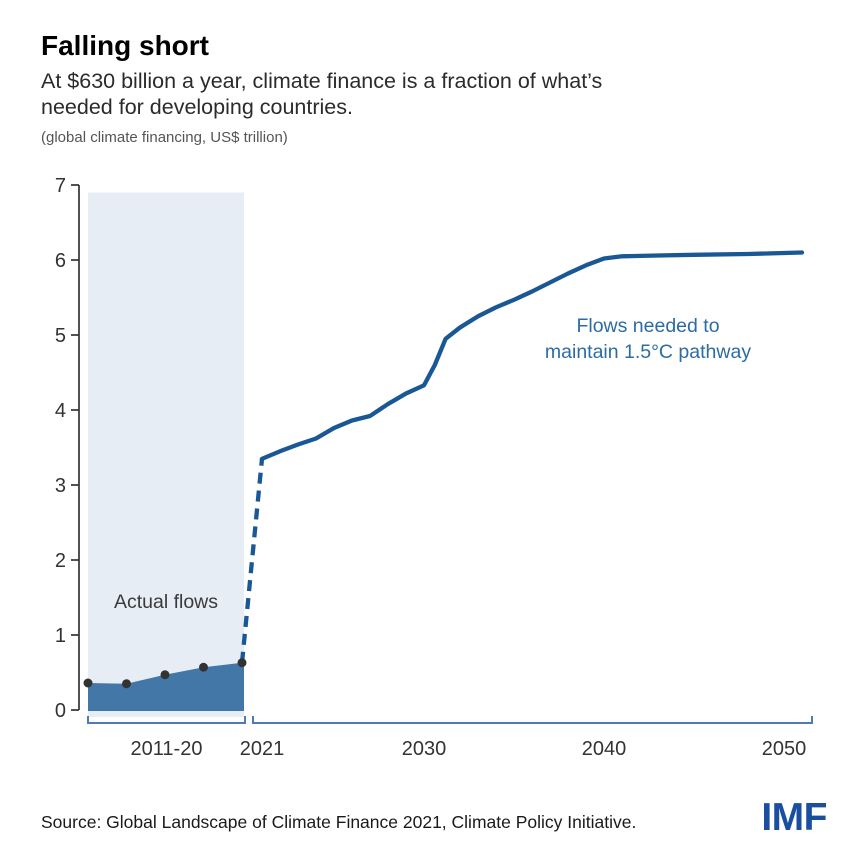  I want to click on y-tick-label-5: 5, so click(60, 336).